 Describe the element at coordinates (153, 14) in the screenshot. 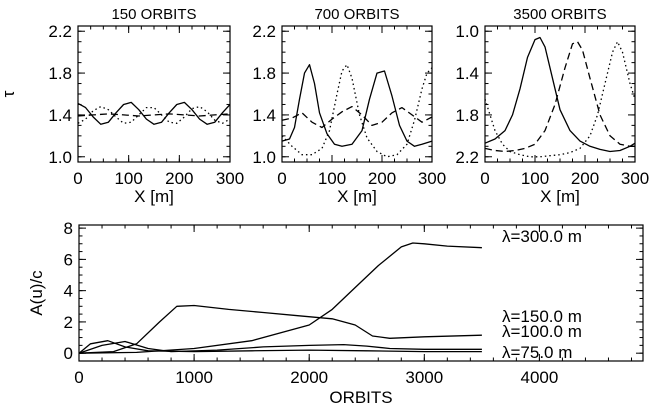

I see `panel-0-title: 150 ORBITS` at that location.